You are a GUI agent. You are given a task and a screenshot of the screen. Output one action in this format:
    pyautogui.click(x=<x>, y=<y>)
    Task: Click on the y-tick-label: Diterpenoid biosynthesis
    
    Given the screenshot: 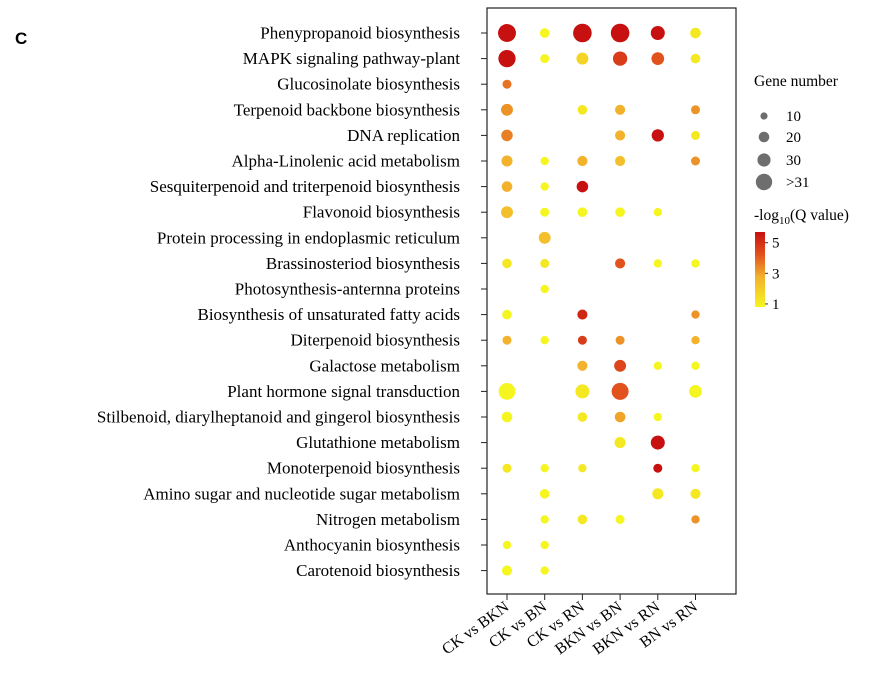 What is the action you would take?
    pyautogui.click(x=375, y=340)
    